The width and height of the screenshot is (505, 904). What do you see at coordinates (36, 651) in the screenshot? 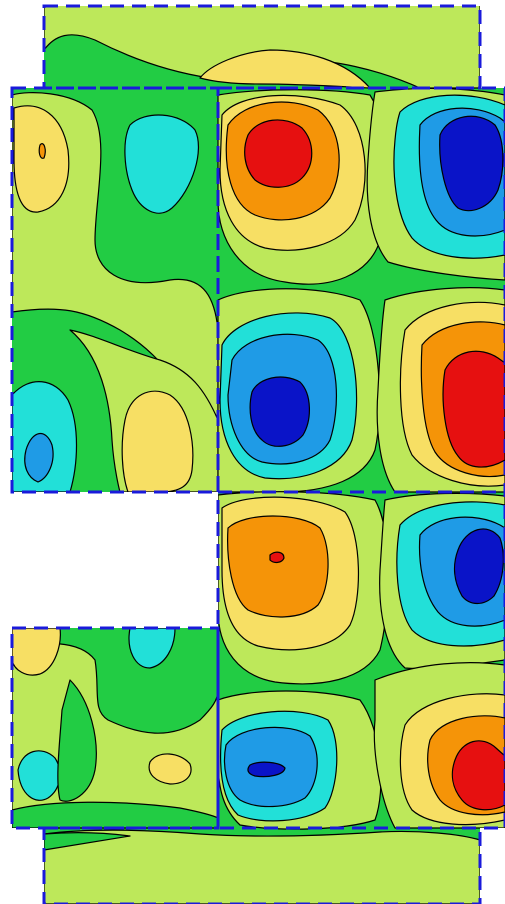
I see `left-bottom-yellow-corner` at bounding box center [36, 651].